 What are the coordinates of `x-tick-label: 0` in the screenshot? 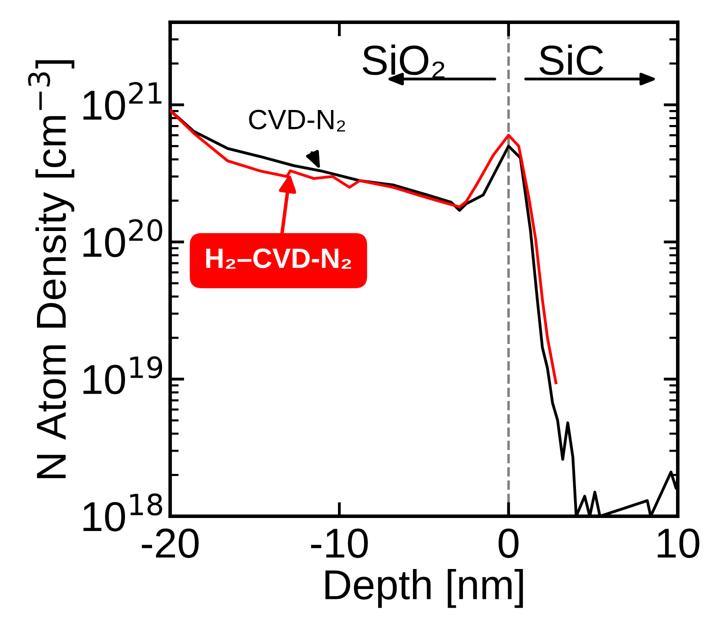 It's located at (508, 543).